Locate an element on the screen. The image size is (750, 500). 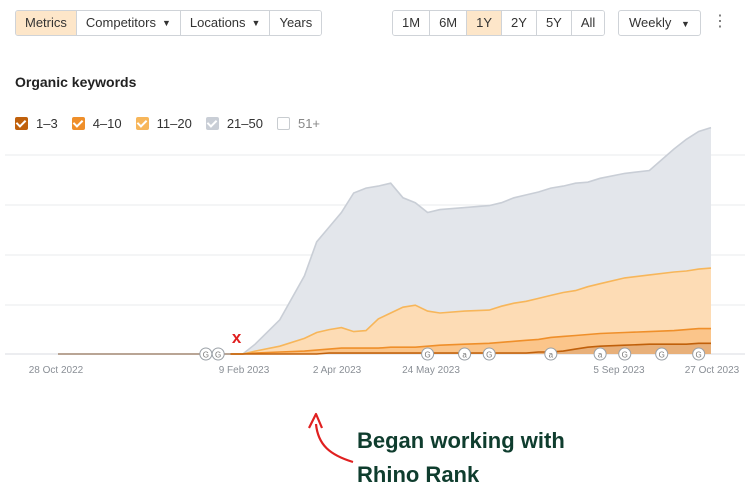
legend-label: 4–10 is located at coordinates (107, 123).